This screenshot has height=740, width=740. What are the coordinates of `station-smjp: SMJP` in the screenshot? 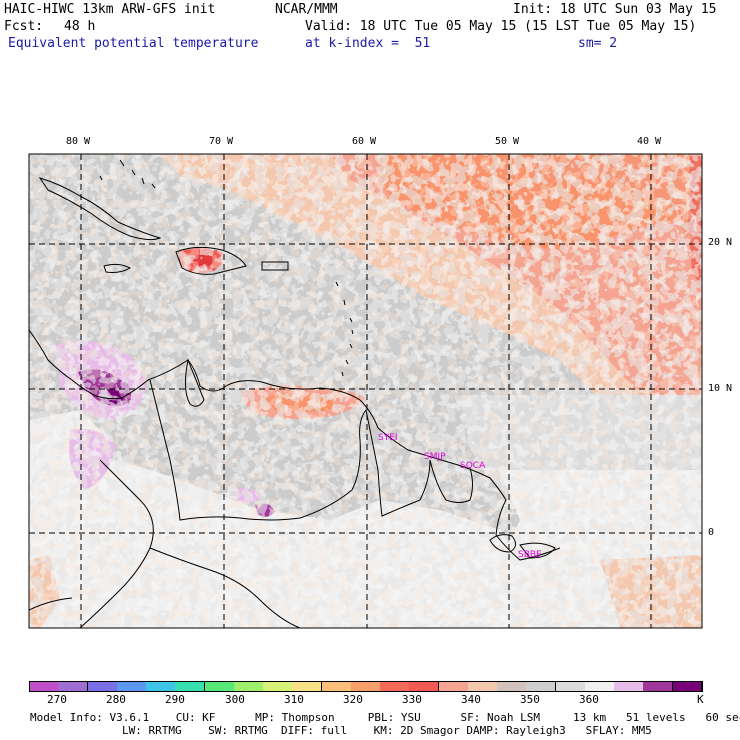 It's located at (435, 457).